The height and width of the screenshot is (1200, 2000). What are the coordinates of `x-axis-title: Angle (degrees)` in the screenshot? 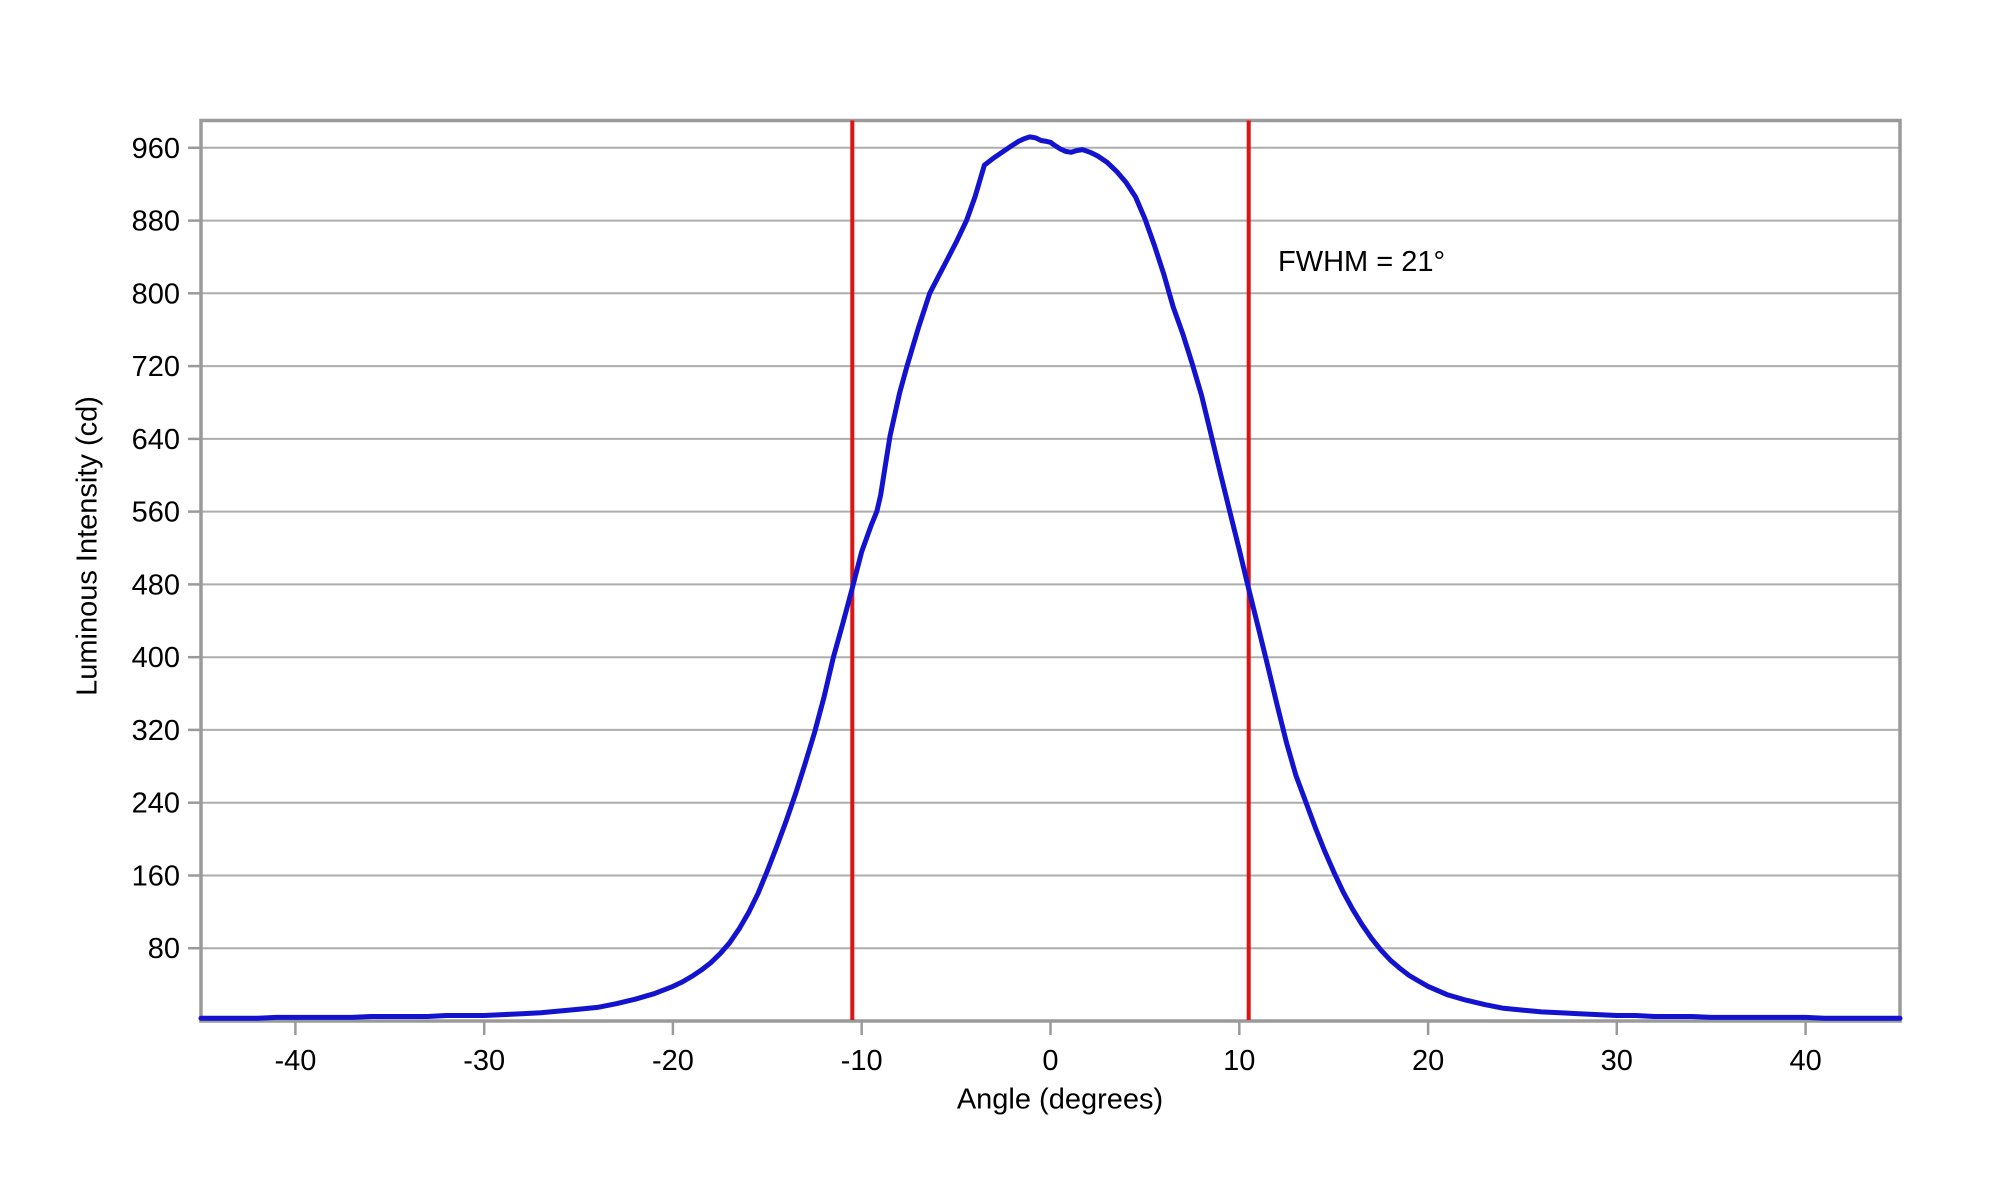 It's located at (1060, 1099).